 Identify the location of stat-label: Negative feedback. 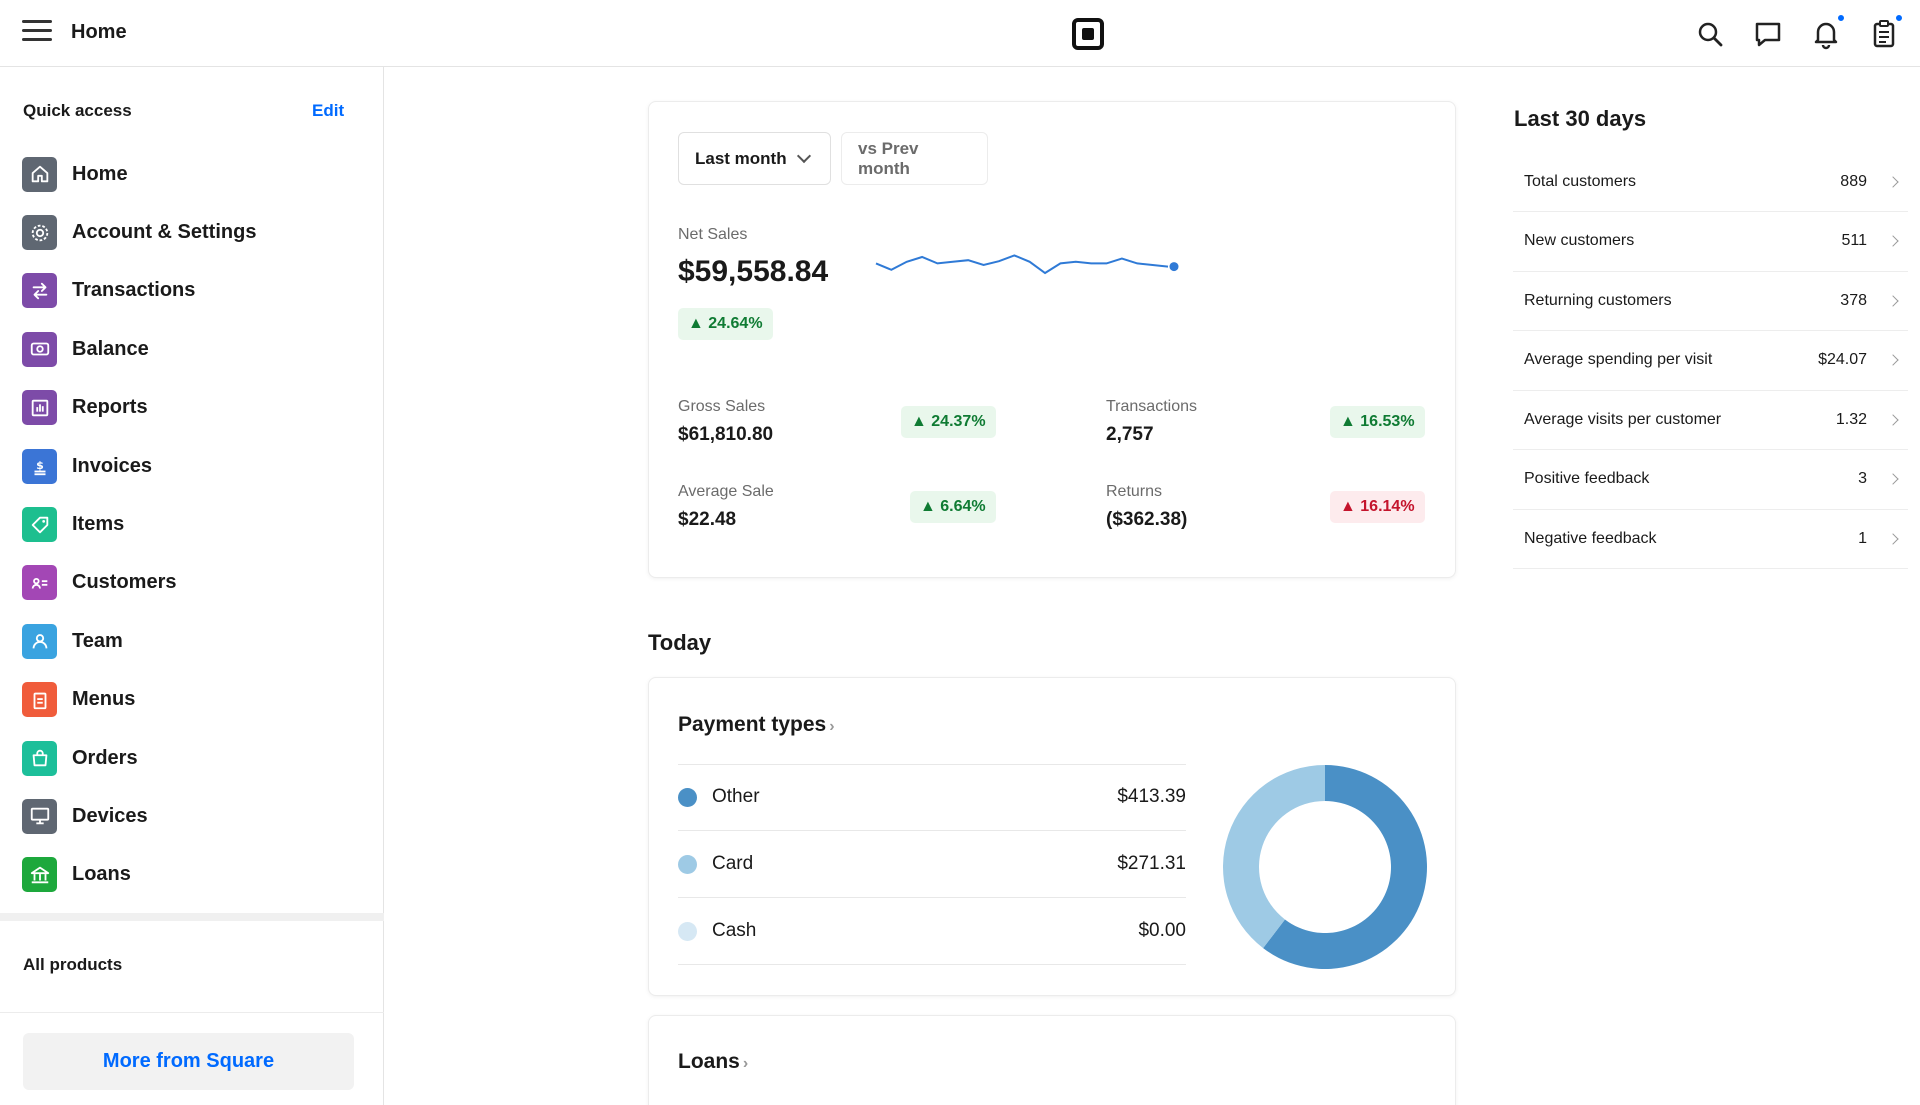
(1590, 538).